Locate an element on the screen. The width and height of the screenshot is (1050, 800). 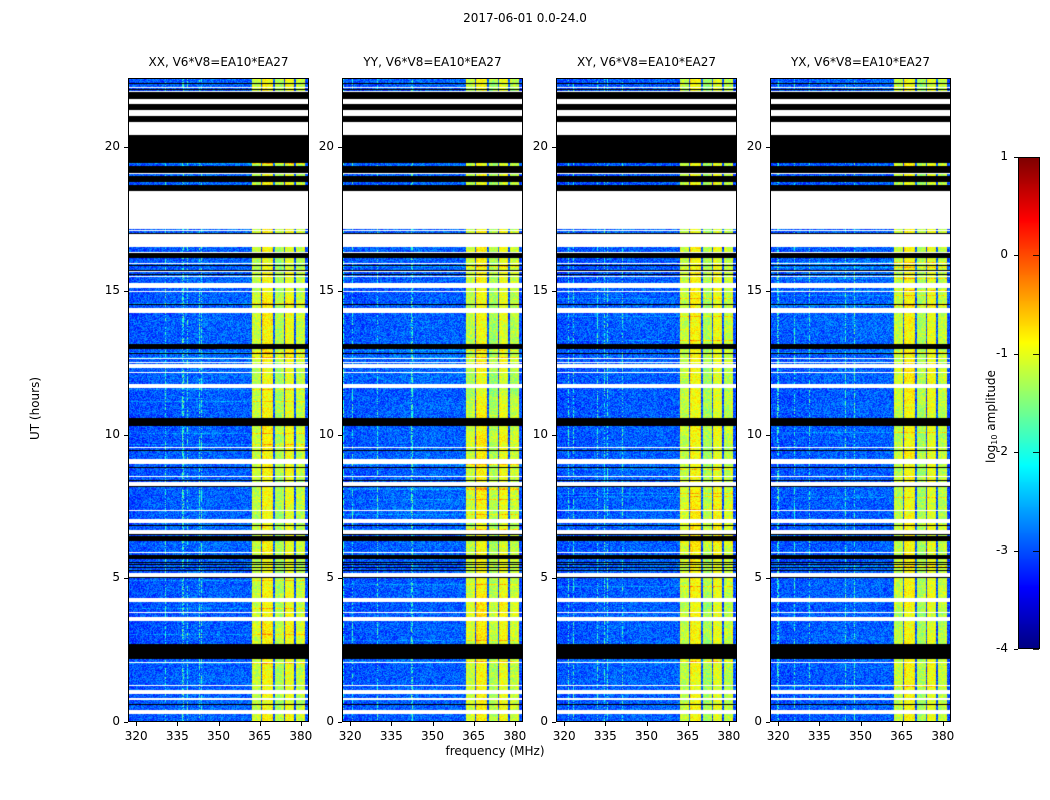
colorbar-tick-label--2: -2 is located at coordinates (1002, 451).